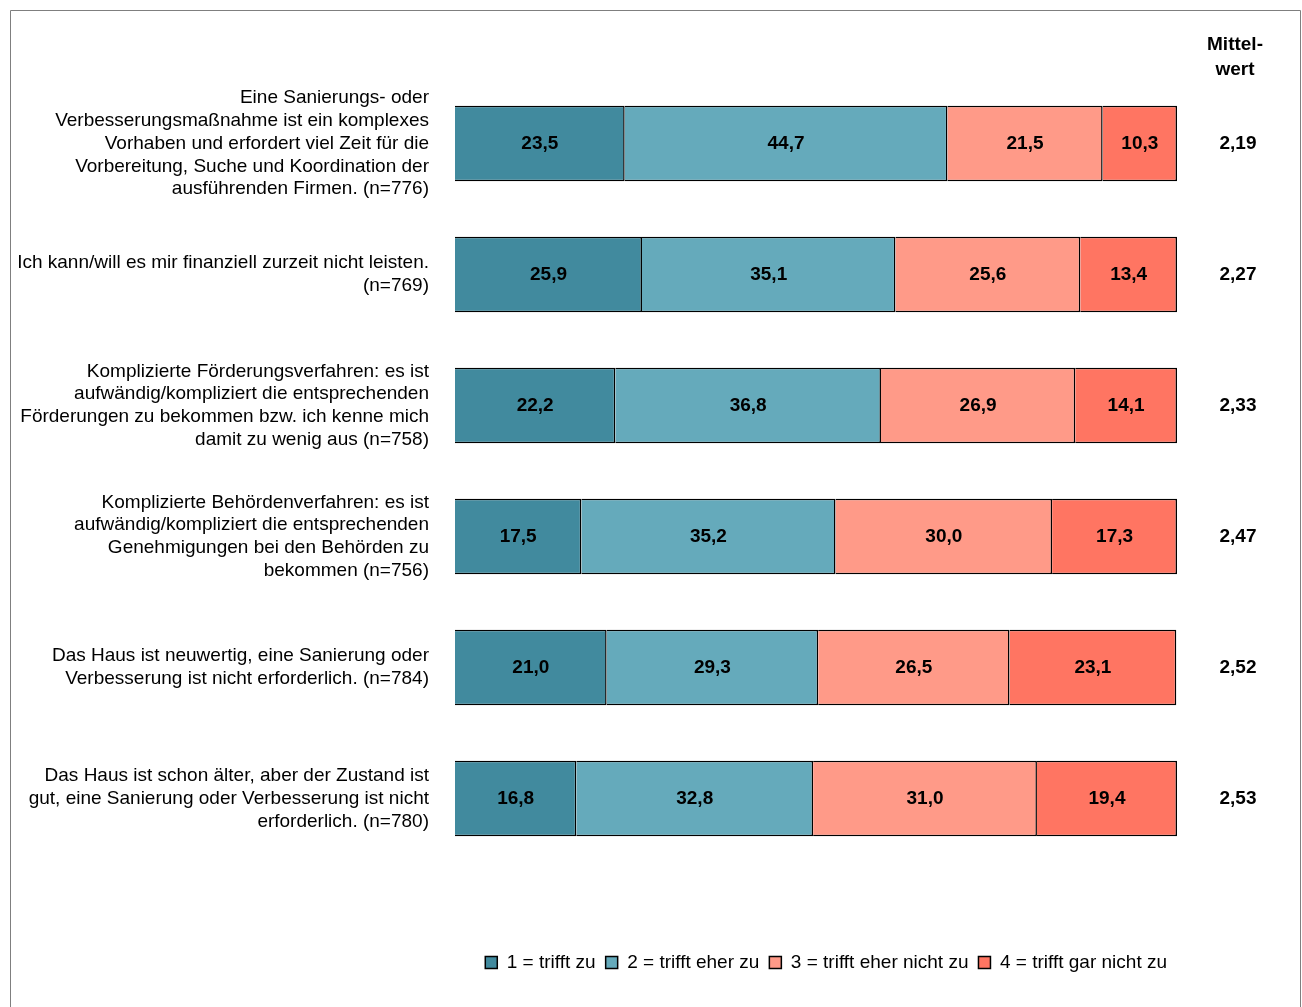 Image resolution: width=1302 pixels, height=1007 pixels. I want to click on data-label: 25,9, so click(548, 273).